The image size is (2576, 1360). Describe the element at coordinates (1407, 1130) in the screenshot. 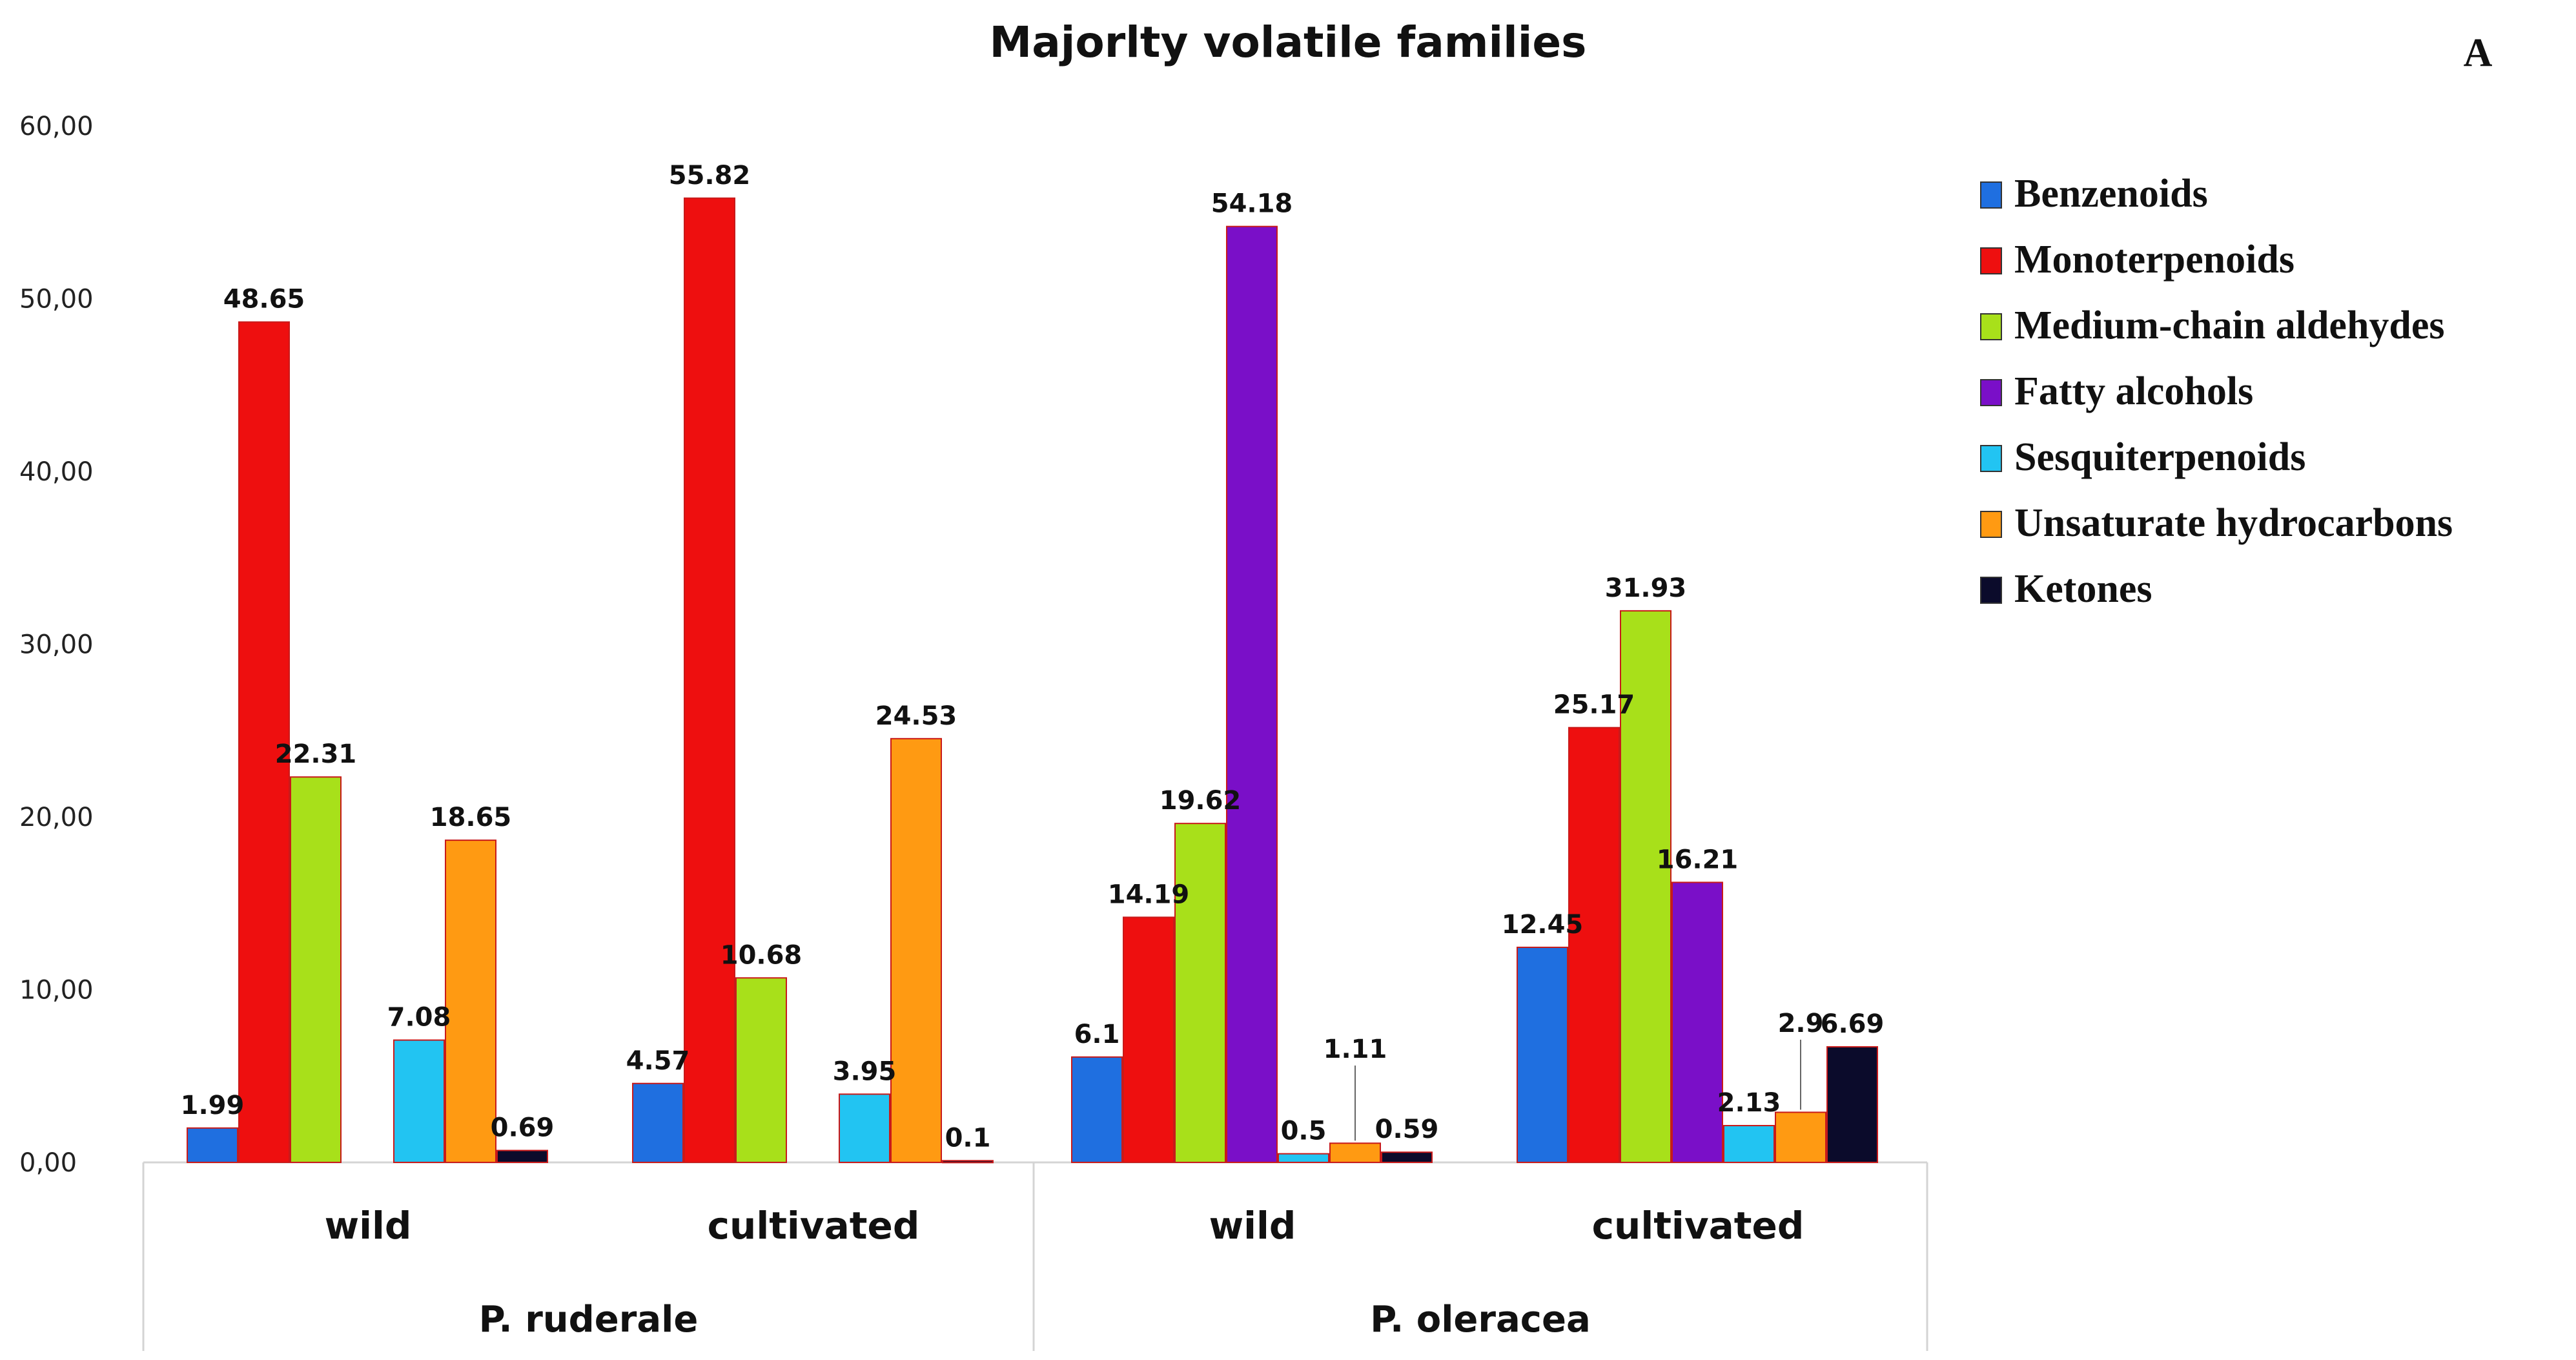

I see `data-label: 0.59` at that location.